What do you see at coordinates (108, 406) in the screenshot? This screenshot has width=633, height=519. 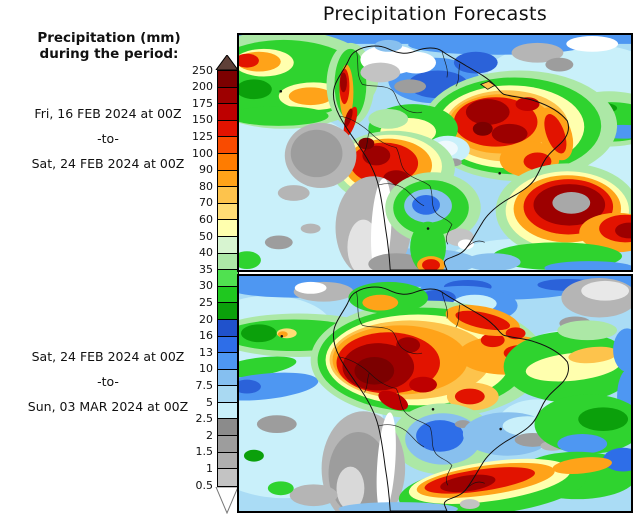 I see `period-2-to: Sun, 03 MAR 2024 at 00Z` at bounding box center [108, 406].